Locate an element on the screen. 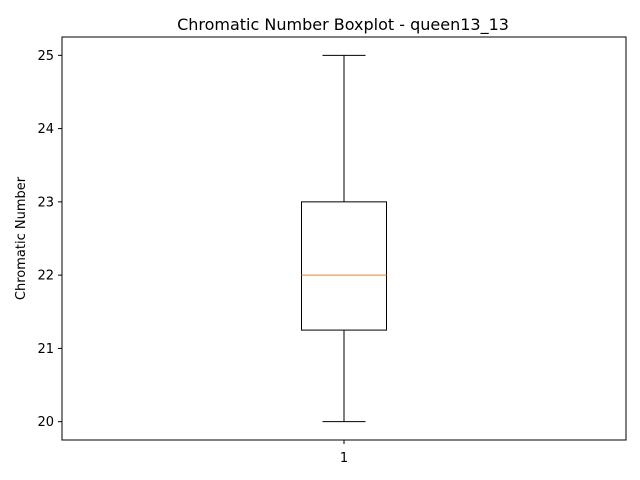  y-tick-label: 24 is located at coordinates (45, 129).